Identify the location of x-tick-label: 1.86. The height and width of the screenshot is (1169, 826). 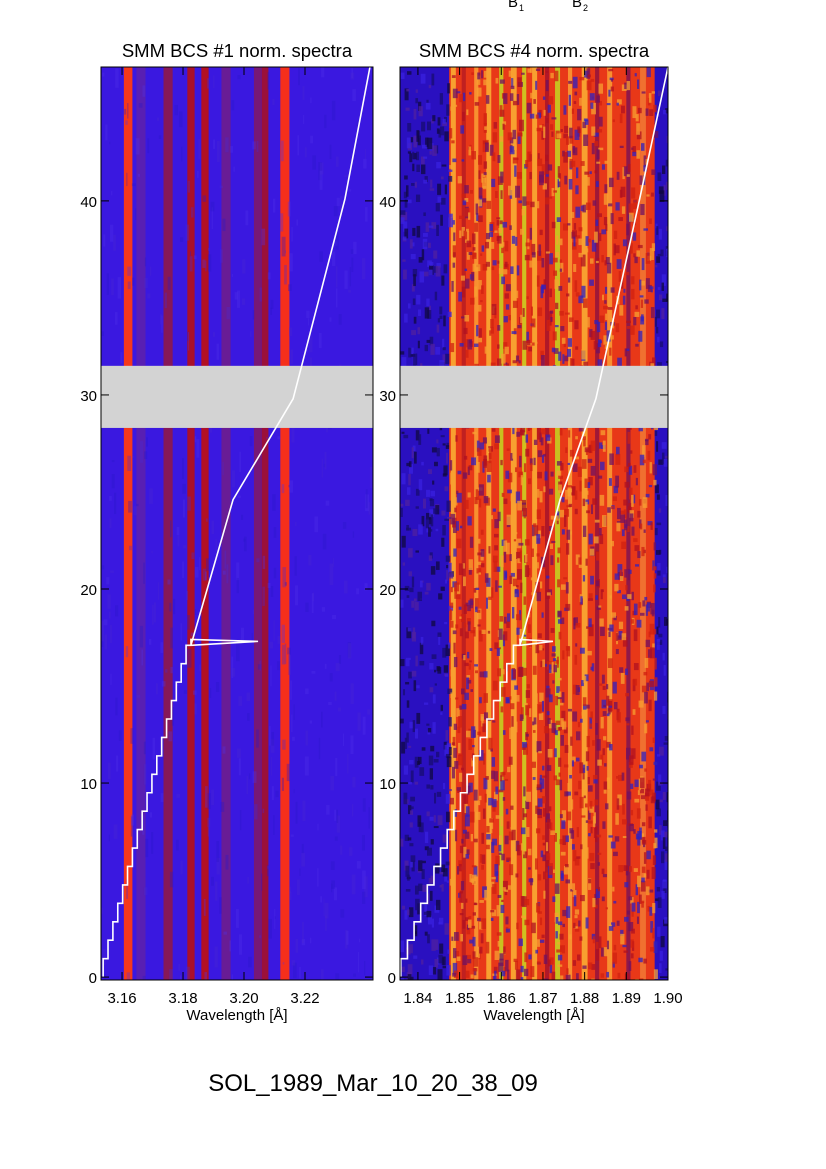
(501, 998).